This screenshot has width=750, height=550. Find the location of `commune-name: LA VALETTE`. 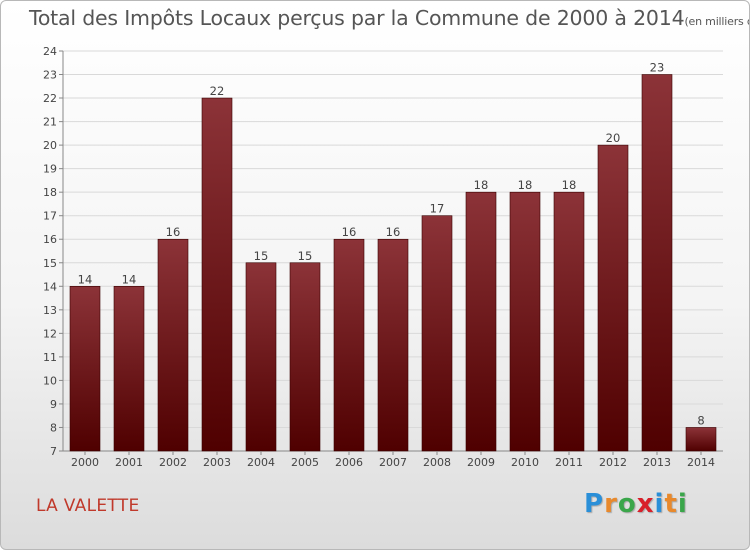

commune-name: LA VALETTE is located at coordinates (88, 506).